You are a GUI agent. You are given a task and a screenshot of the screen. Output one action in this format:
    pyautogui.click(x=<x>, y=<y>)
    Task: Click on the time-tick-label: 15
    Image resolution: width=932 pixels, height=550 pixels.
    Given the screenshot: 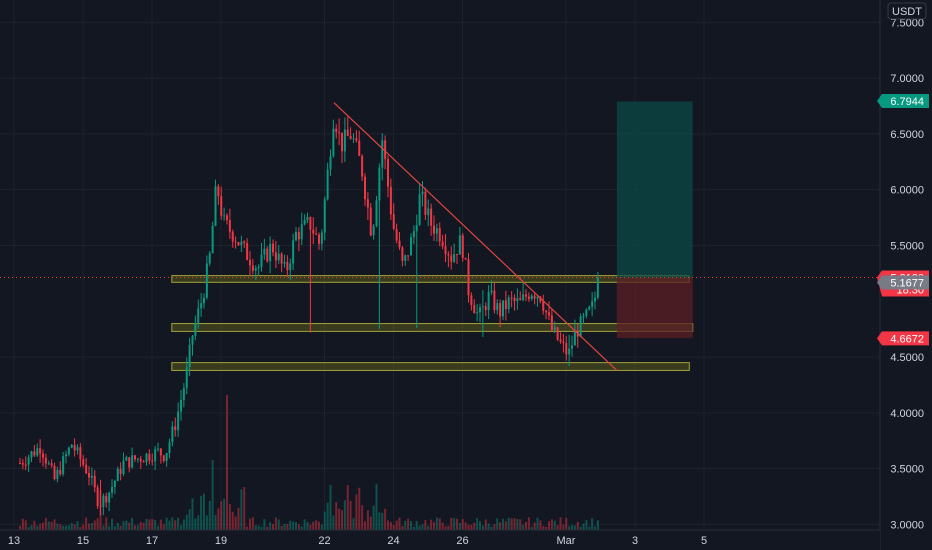 What is the action you would take?
    pyautogui.click(x=83, y=541)
    